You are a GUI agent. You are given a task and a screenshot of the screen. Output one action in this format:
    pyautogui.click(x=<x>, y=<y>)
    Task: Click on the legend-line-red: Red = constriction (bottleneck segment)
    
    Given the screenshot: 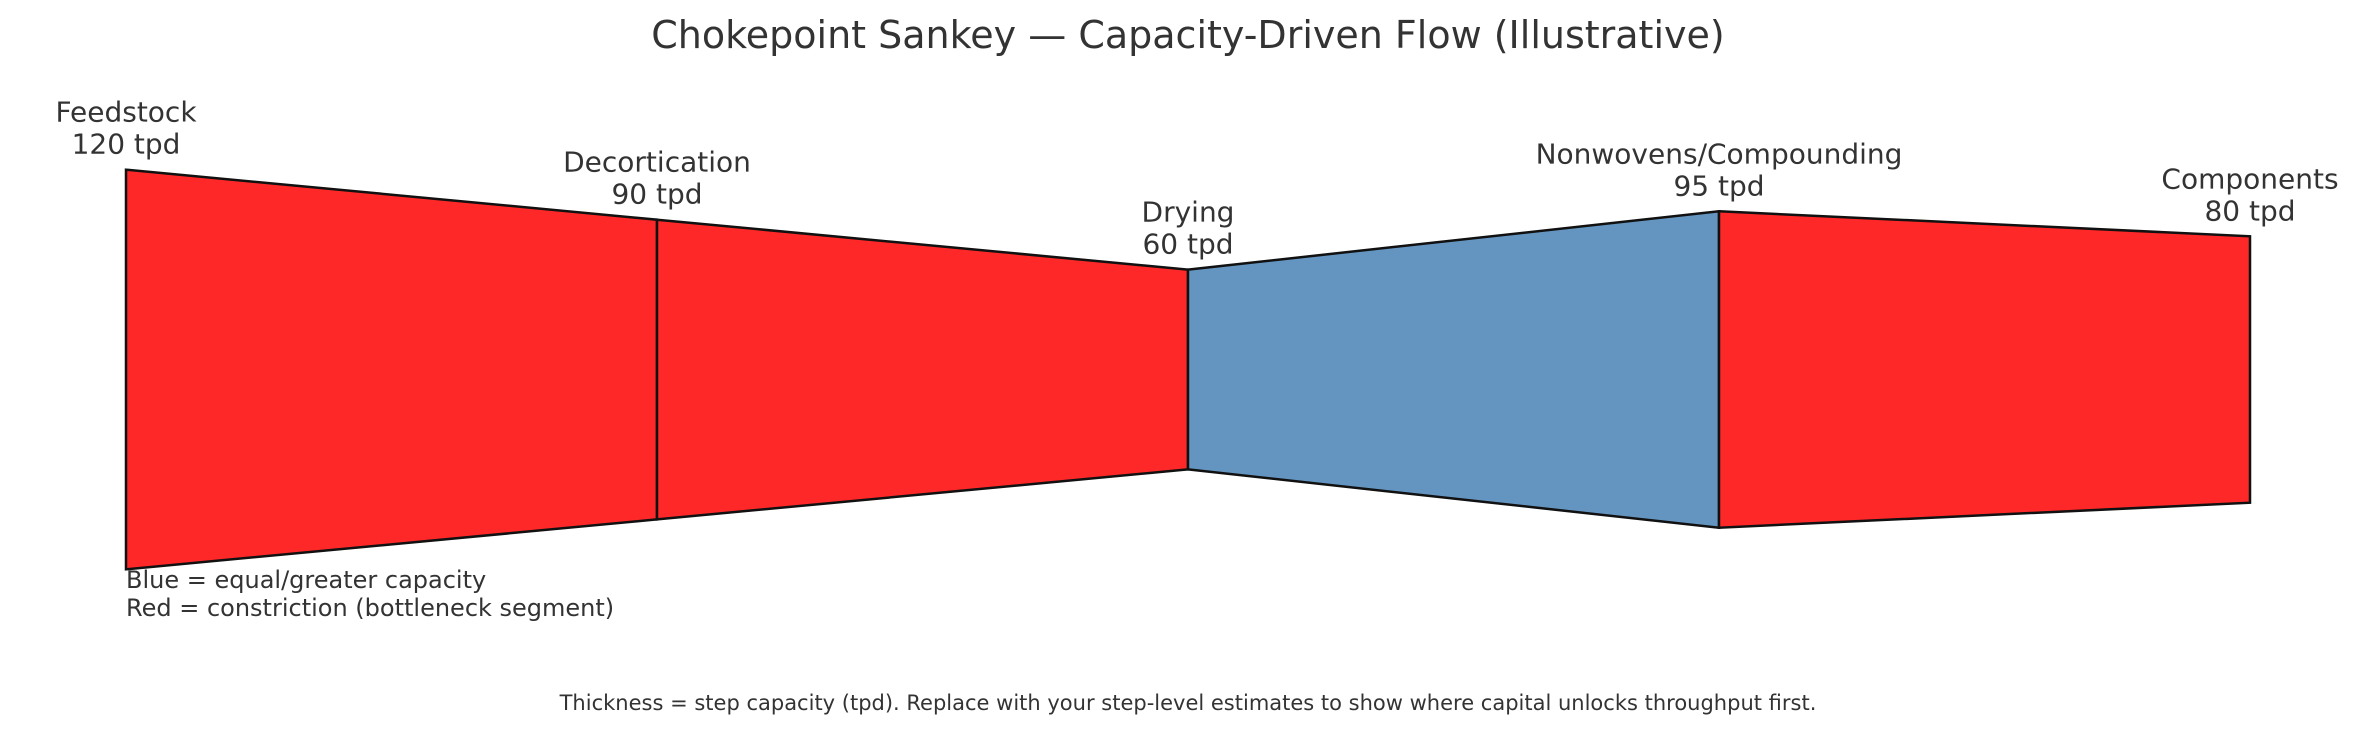 What is the action you would take?
    pyautogui.click(x=370, y=608)
    